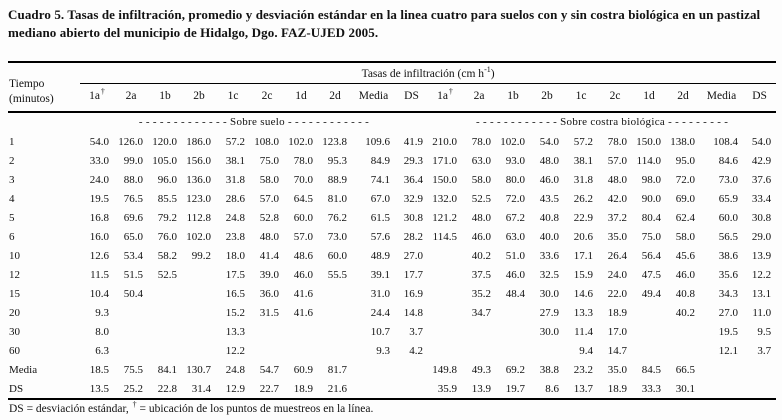 Image resolution: width=782 pixels, height=420 pixels. I want to click on cell-suelo-ds: 30.8, so click(413, 217).